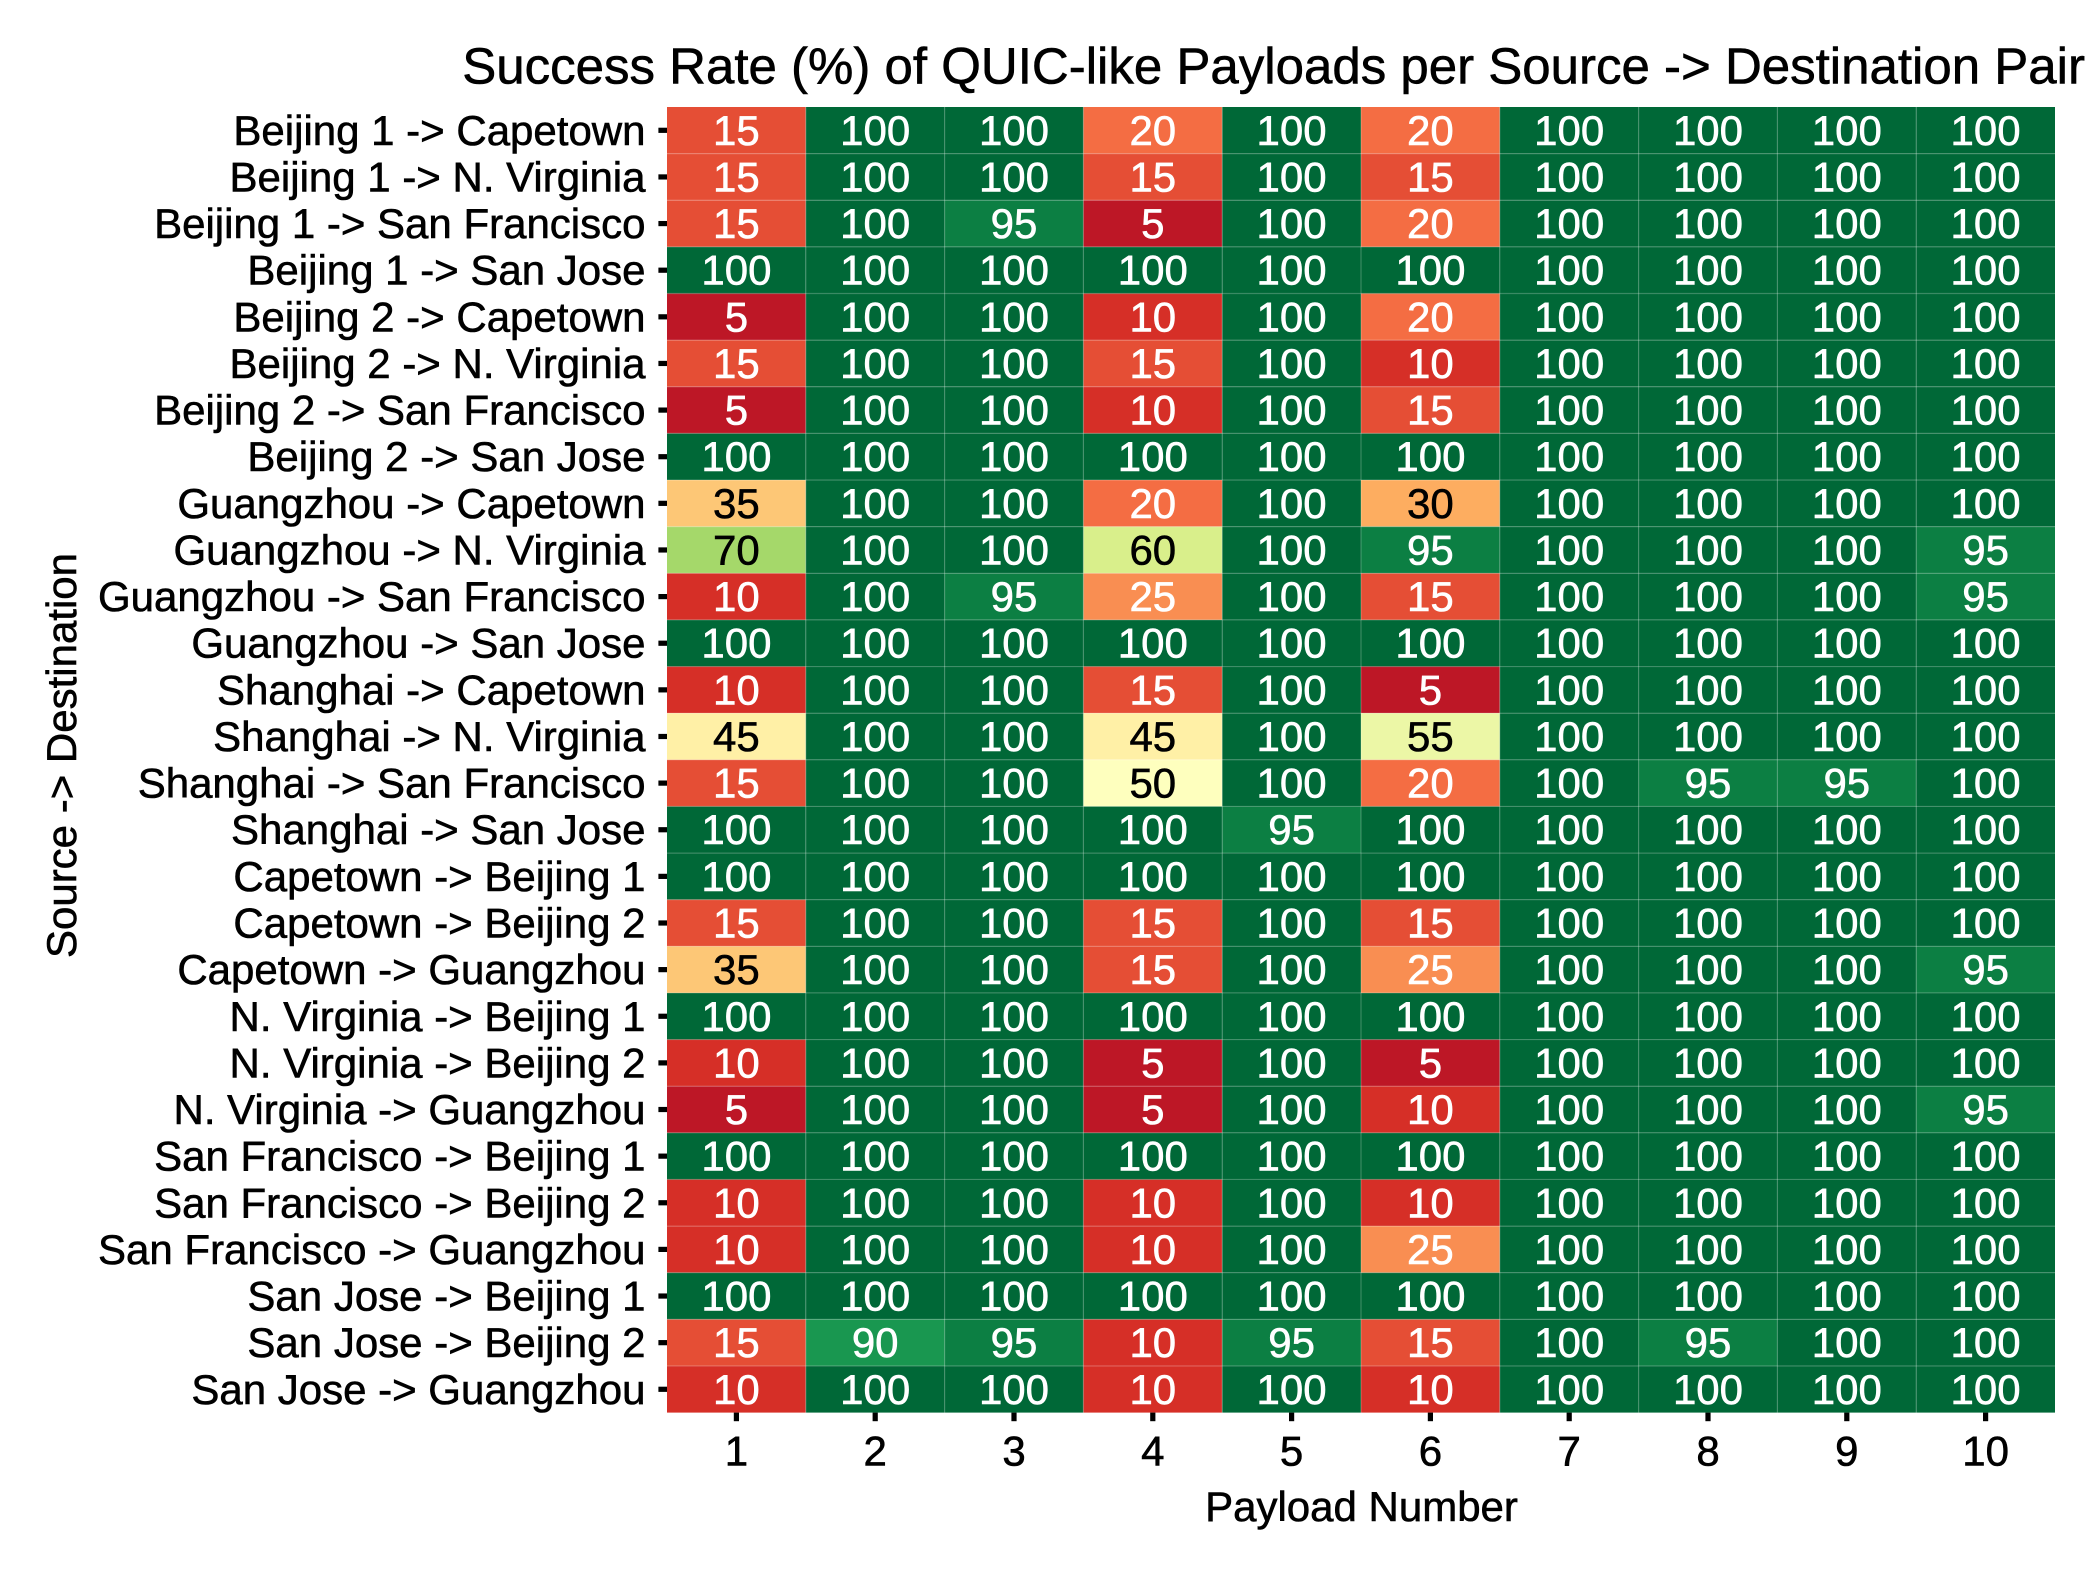 Image resolution: width=2100 pixels, height=1575 pixels. I want to click on svg-text: 55, so click(1430, 736).